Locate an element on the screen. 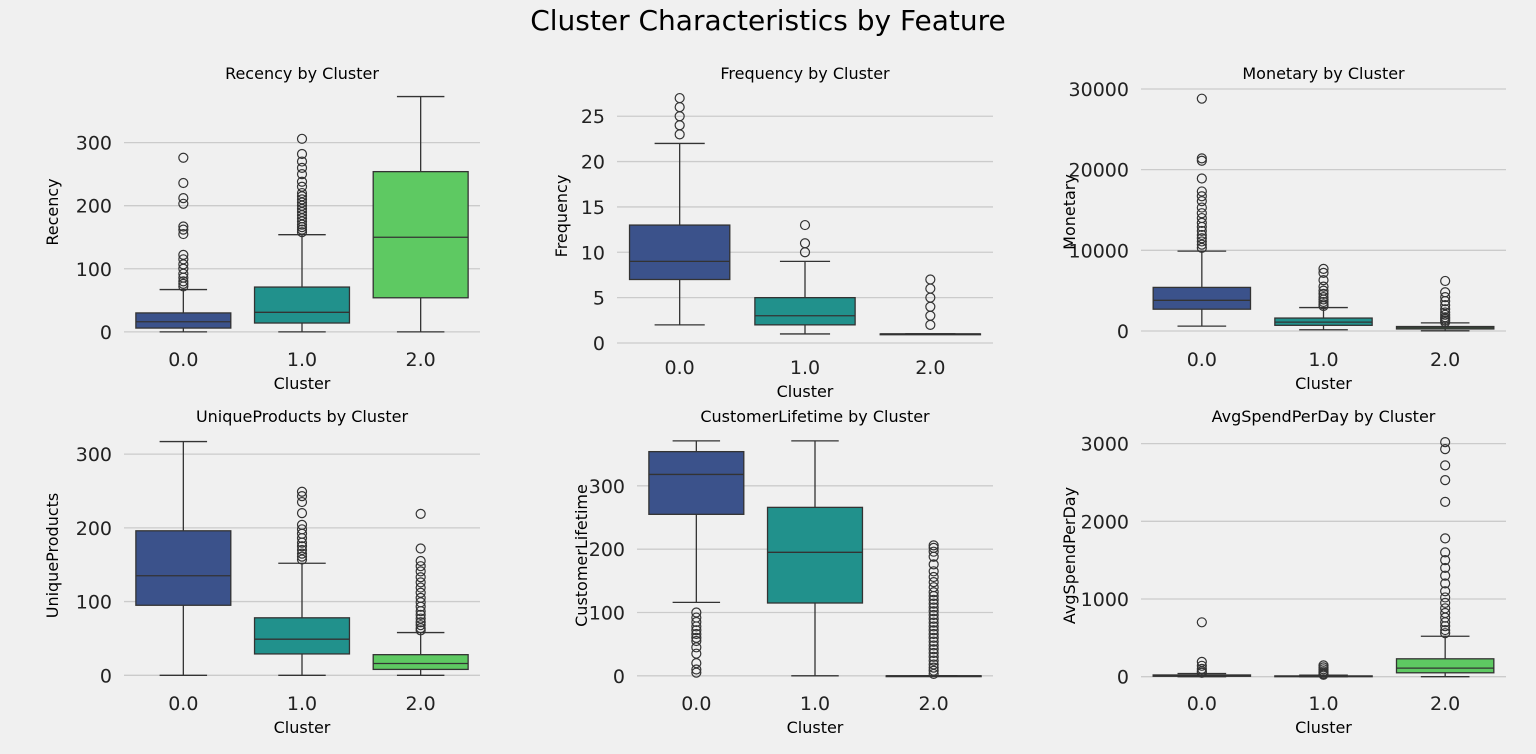  y-axis-label: AvgSpendPerDay is located at coordinates (1069, 555).